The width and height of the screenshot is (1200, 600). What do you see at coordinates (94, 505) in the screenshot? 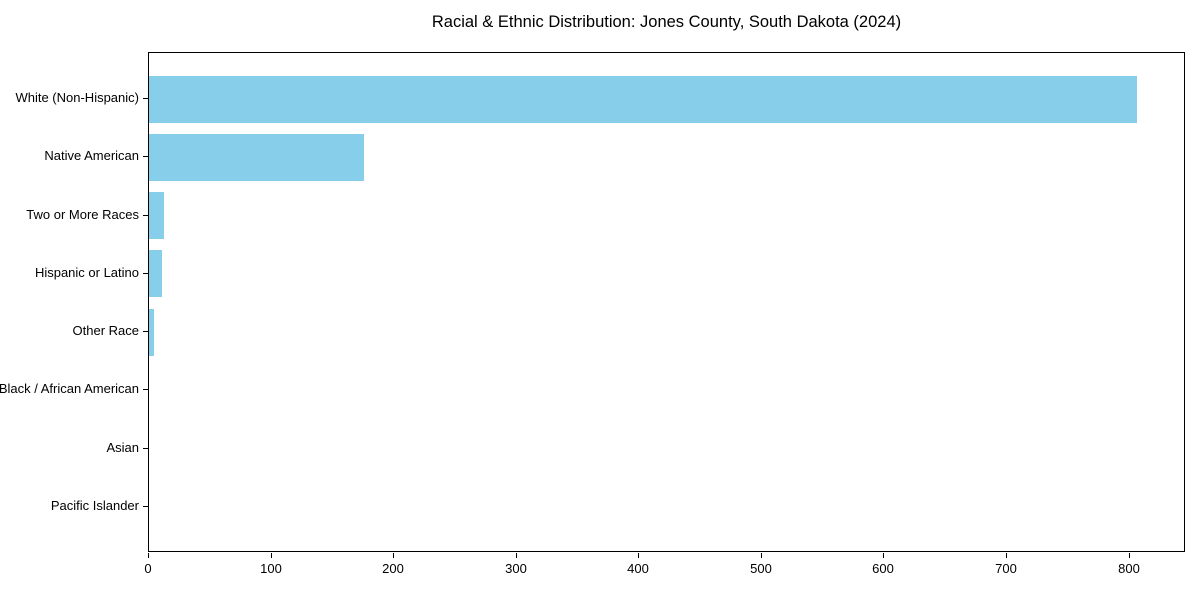
I see `y-axis-label: Pacific Islander` at bounding box center [94, 505].